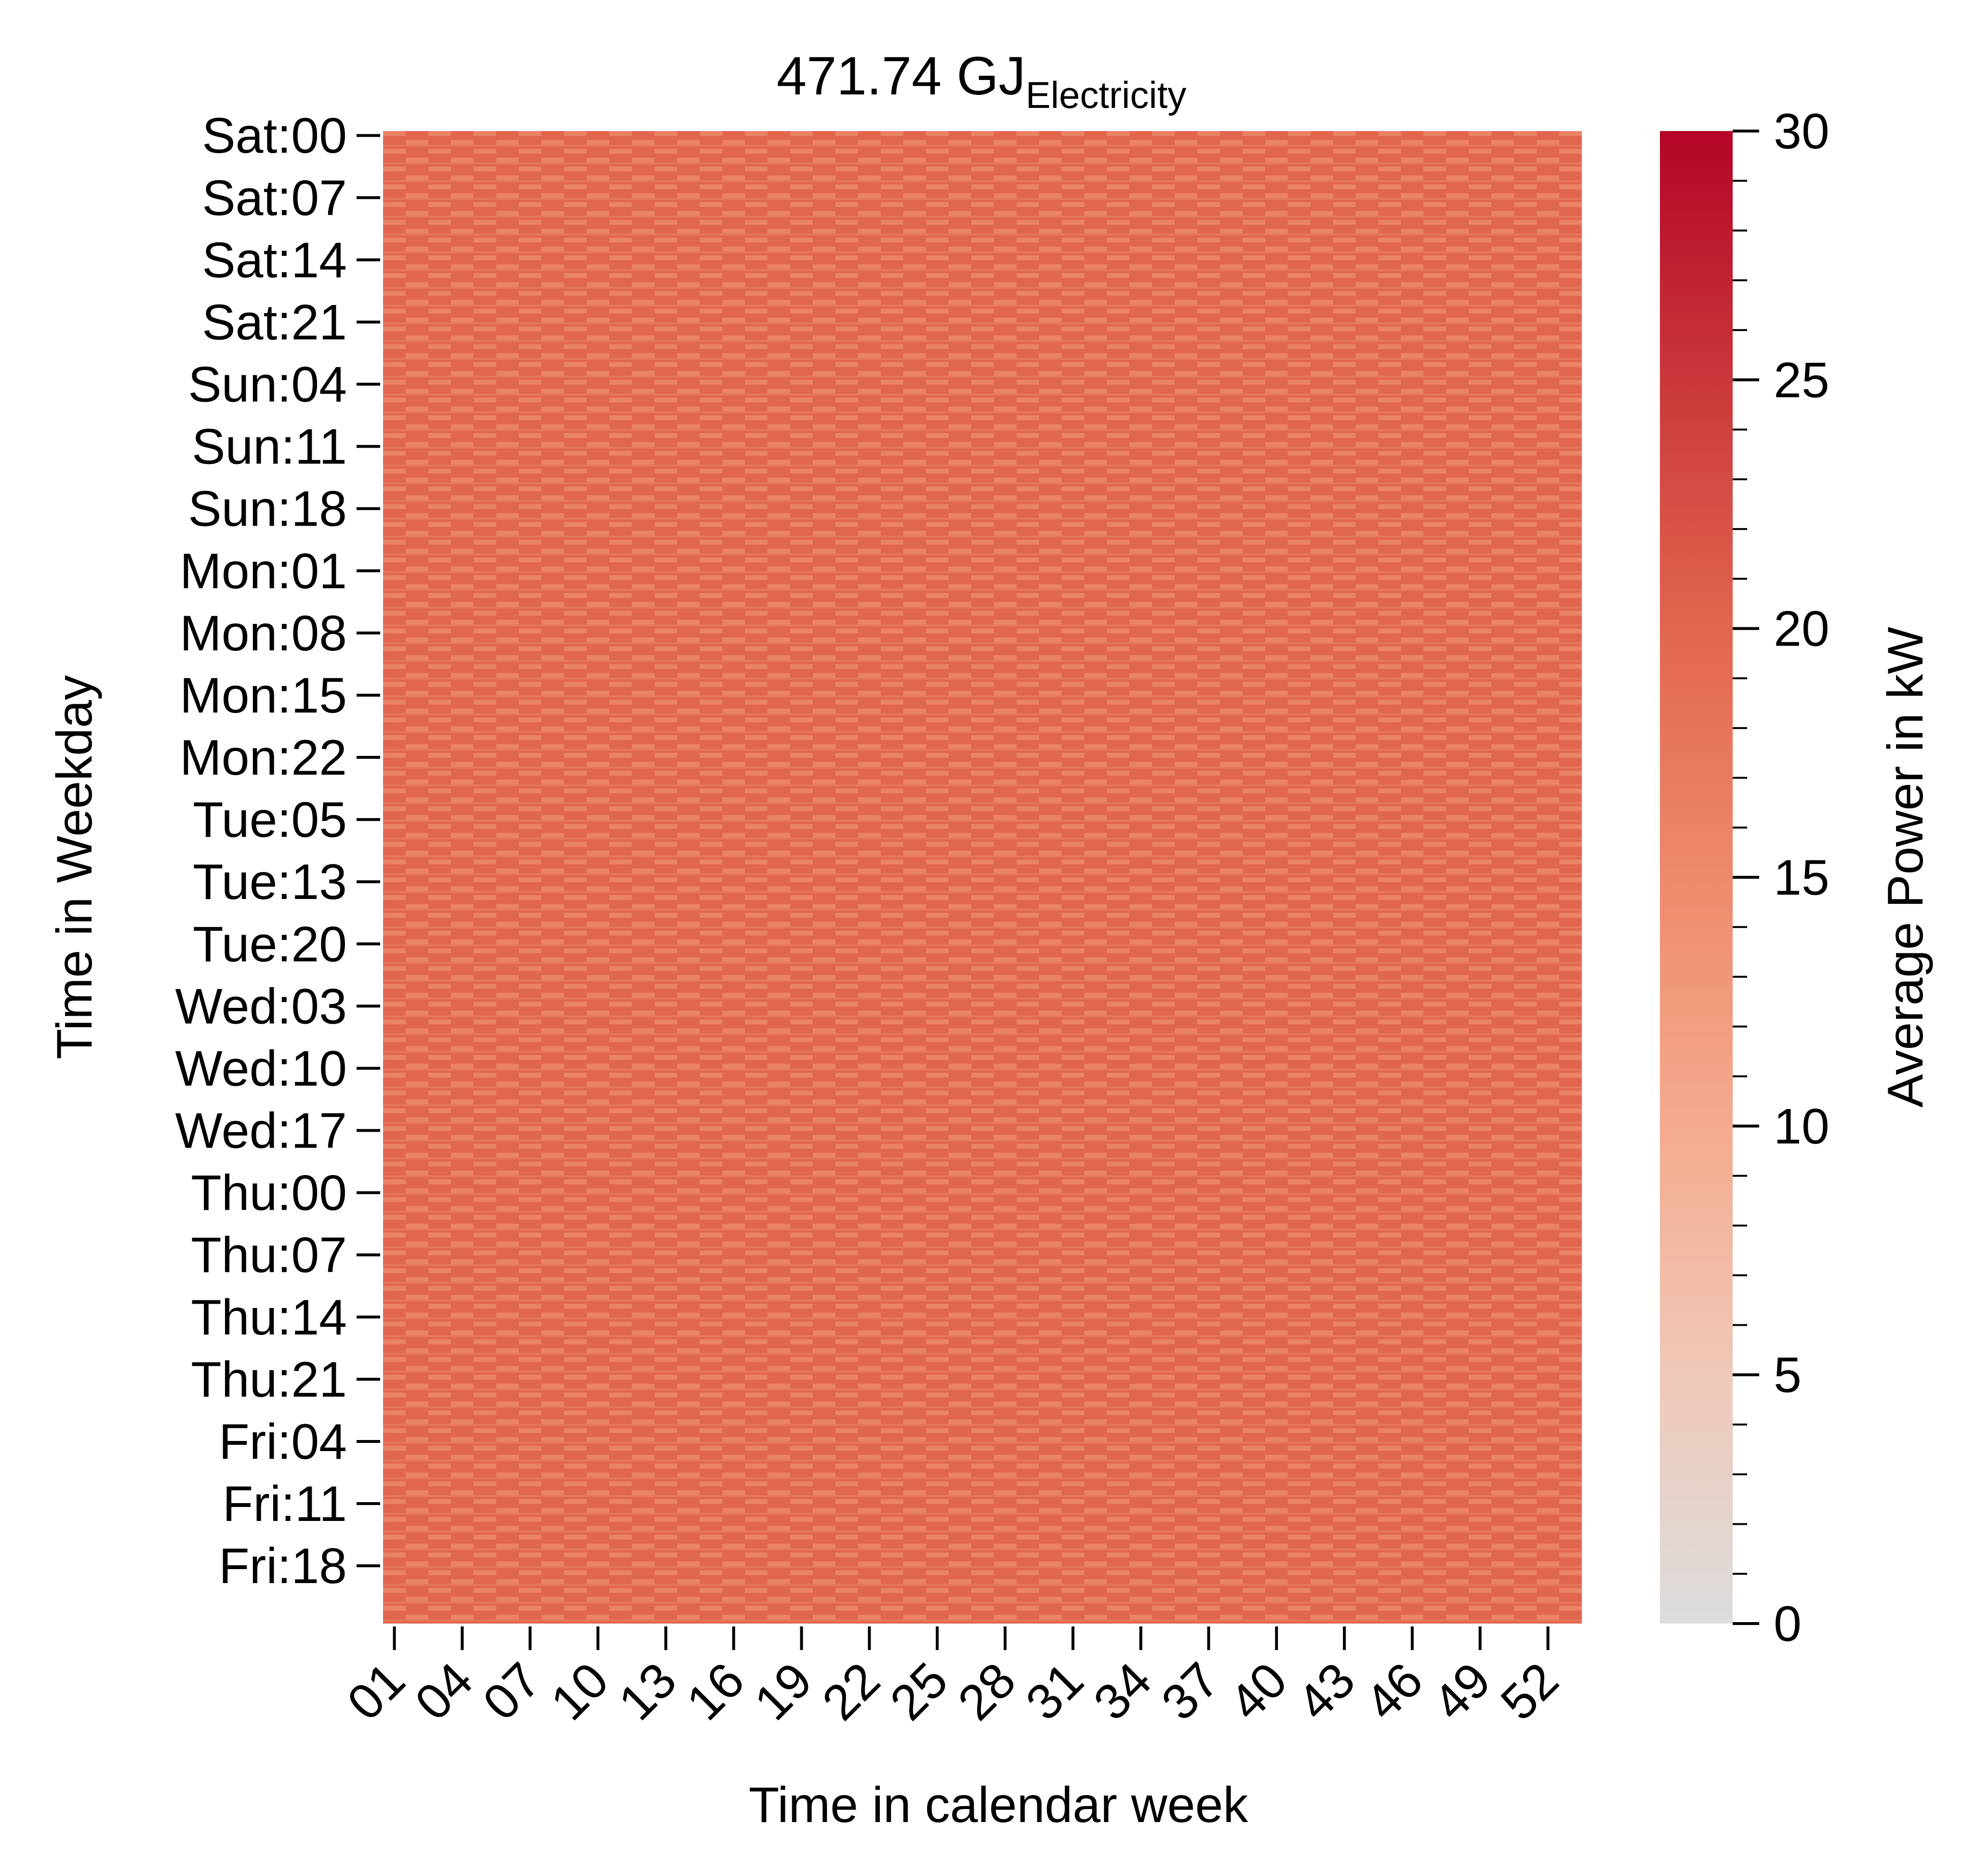 The image size is (1963, 1876). What do you see at coordinates (1802, 629) in the screenshot?
I see `colorbar-tick-label: 20` at bounding box center [1802, 629].